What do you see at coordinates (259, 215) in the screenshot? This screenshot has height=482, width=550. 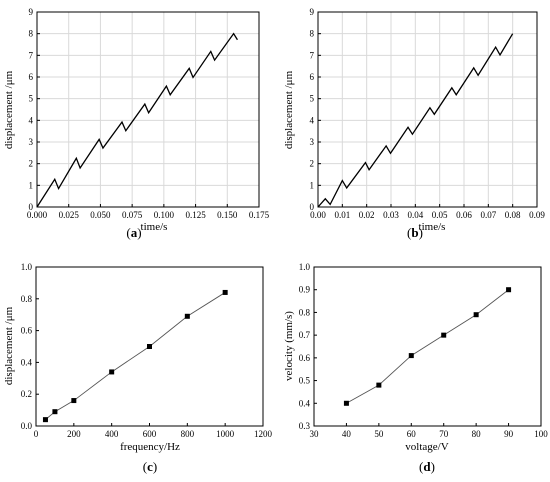 I see `x-tick-label: 0.175` at bounding box center [259, 215].